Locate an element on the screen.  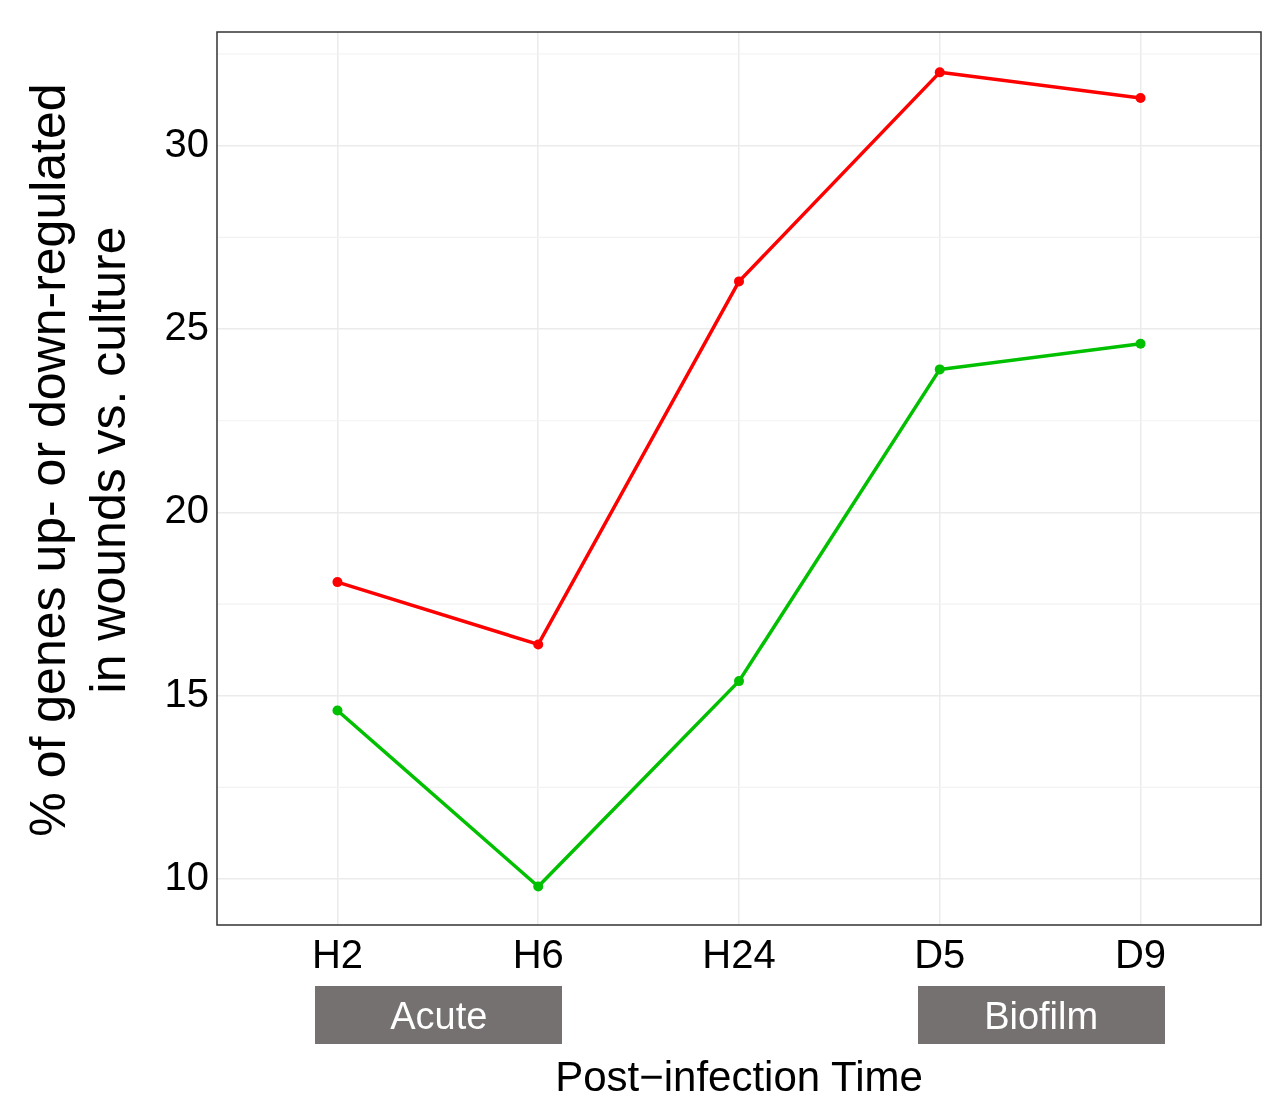
y-axis-title: % of genes up- or down-regulated in wounds vs. culture is located at coordinates (78, 460).